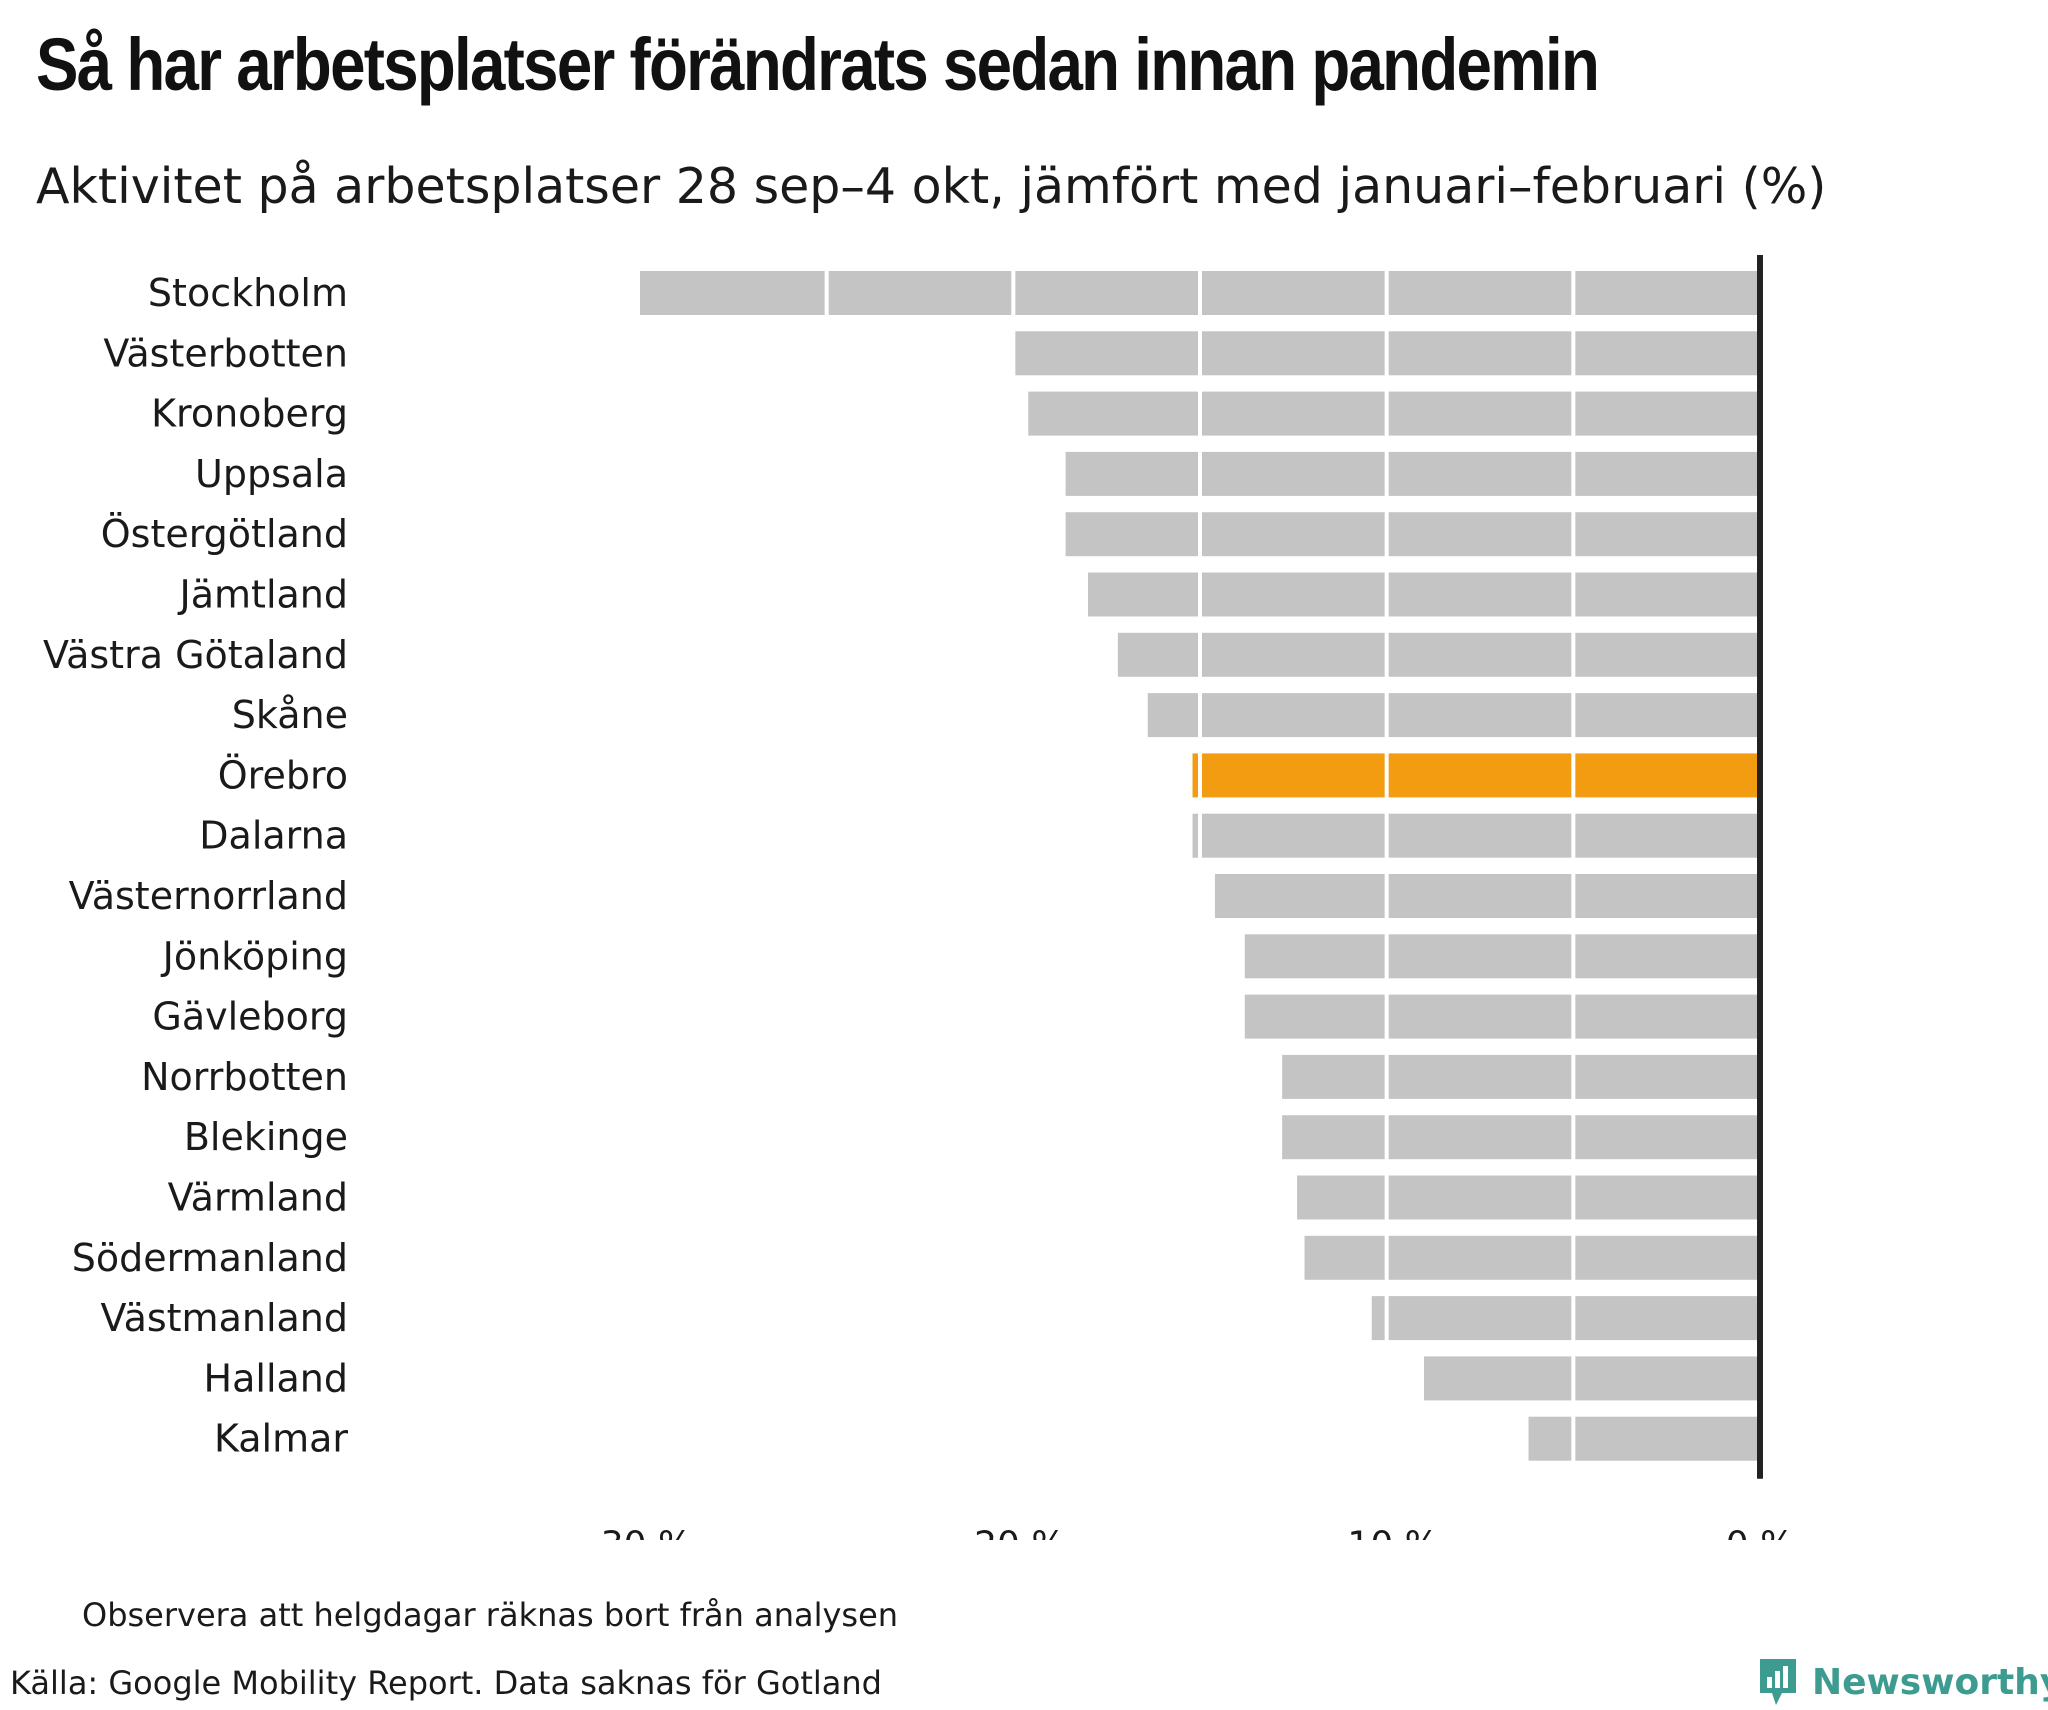 The width and height of the screenshot is (2048, 1710). Describe the element at coordinates (1532, 1257) in the screenshot. I see `bar-södermanland` at that location.